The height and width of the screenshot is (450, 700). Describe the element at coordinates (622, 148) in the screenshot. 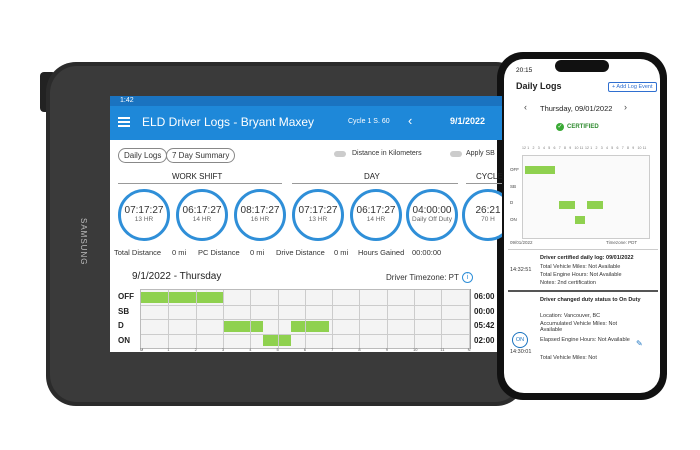

I see `hour-label: 7` at that location.